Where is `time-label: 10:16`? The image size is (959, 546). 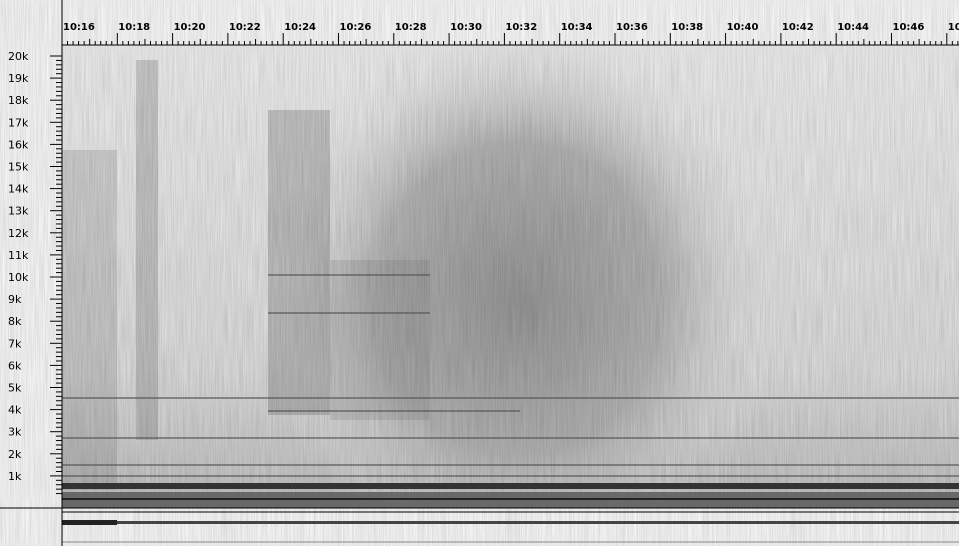 time-label: 10:16 is located at coordinates (79, 27).